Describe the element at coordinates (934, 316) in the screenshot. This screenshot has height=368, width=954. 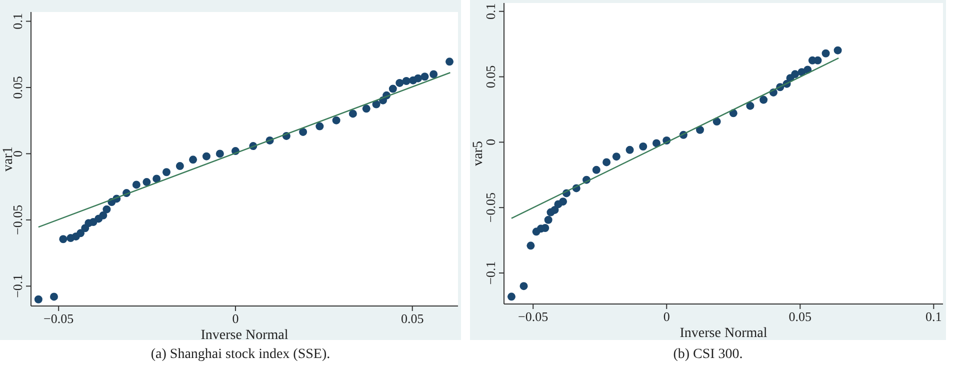
I see `x-tick-label: 0.1` at that location.